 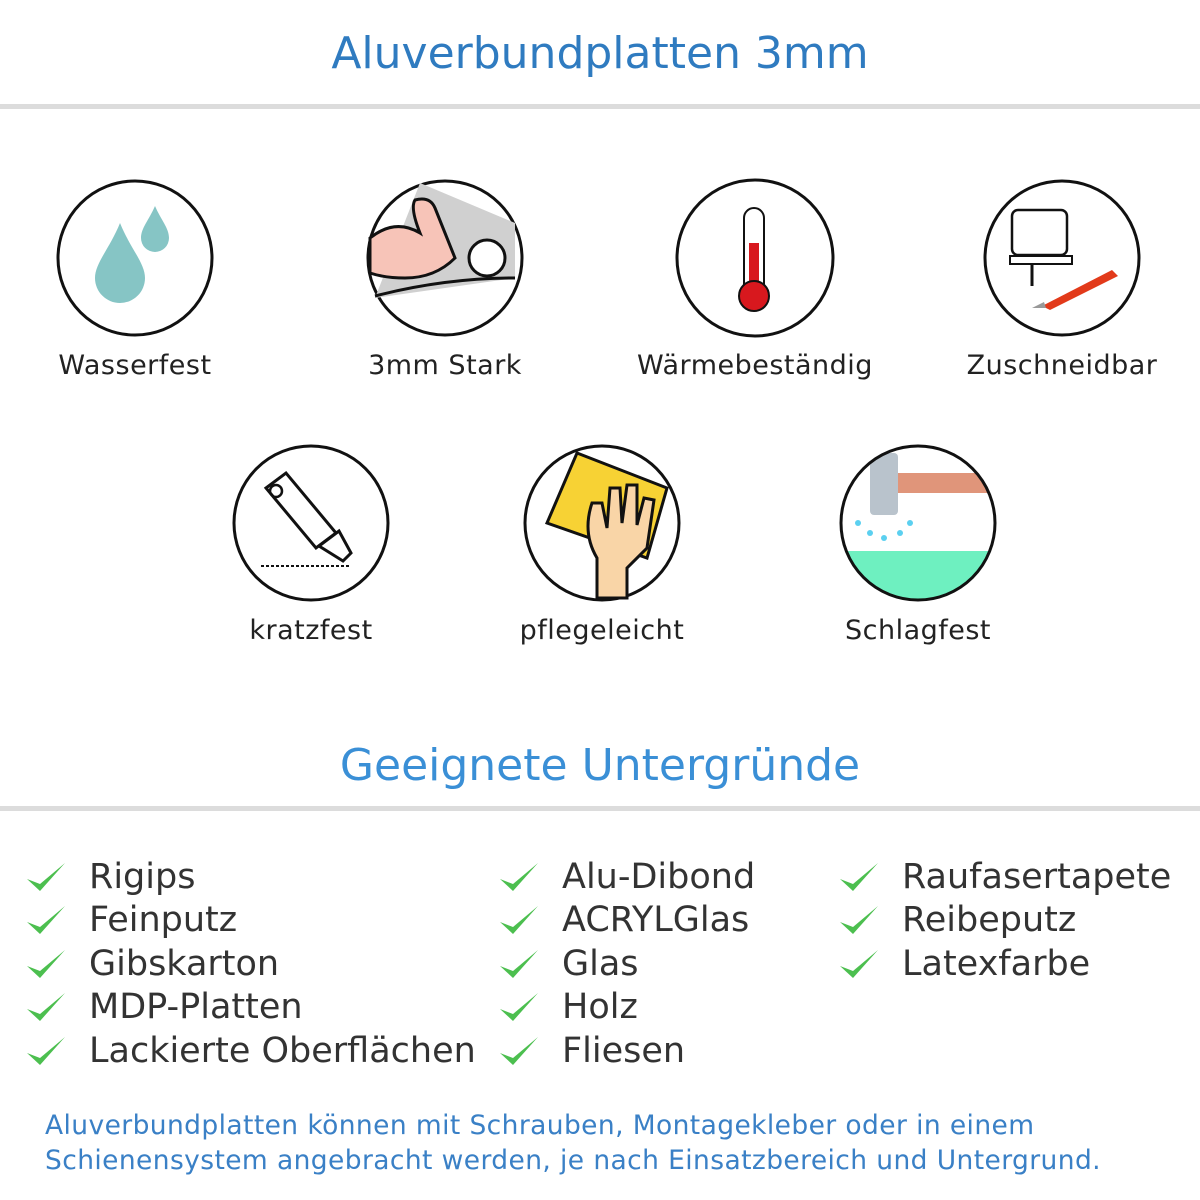 I want to click on surface-label: Raufasertapete, so click(x=1037, y=876).